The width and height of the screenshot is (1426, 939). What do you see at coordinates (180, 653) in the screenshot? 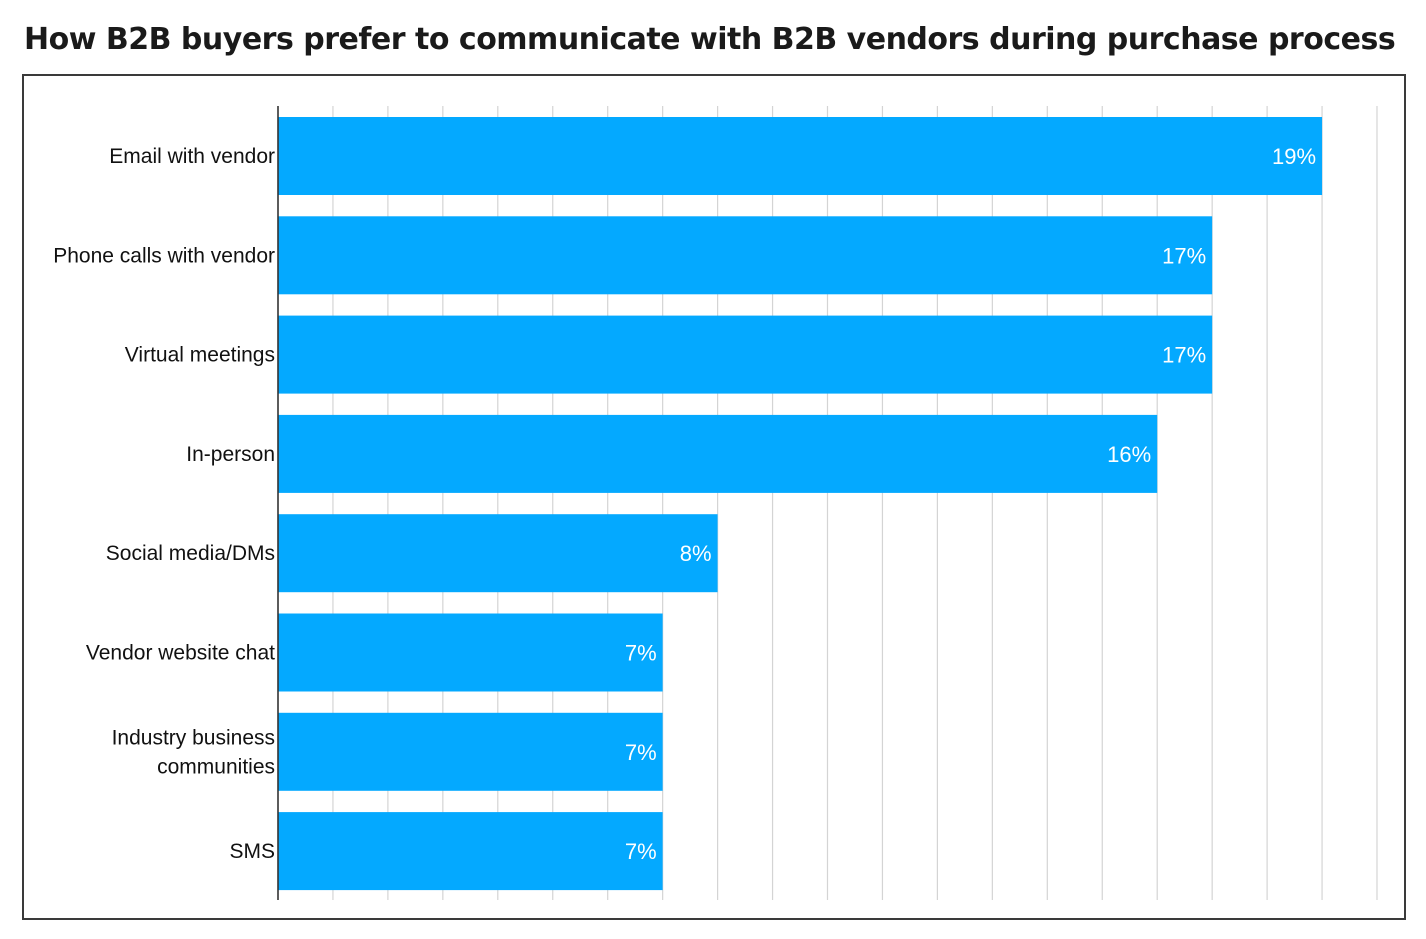
I see `category-label: Vendor website chat` at bounding box center [180, 653].